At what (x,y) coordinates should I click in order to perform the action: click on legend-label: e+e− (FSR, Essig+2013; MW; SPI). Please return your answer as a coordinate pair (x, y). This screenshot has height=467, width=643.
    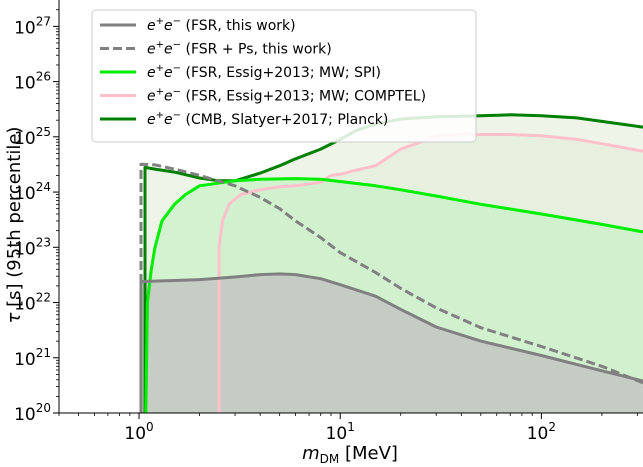
    Looking at the image, I should click on (264, 72).